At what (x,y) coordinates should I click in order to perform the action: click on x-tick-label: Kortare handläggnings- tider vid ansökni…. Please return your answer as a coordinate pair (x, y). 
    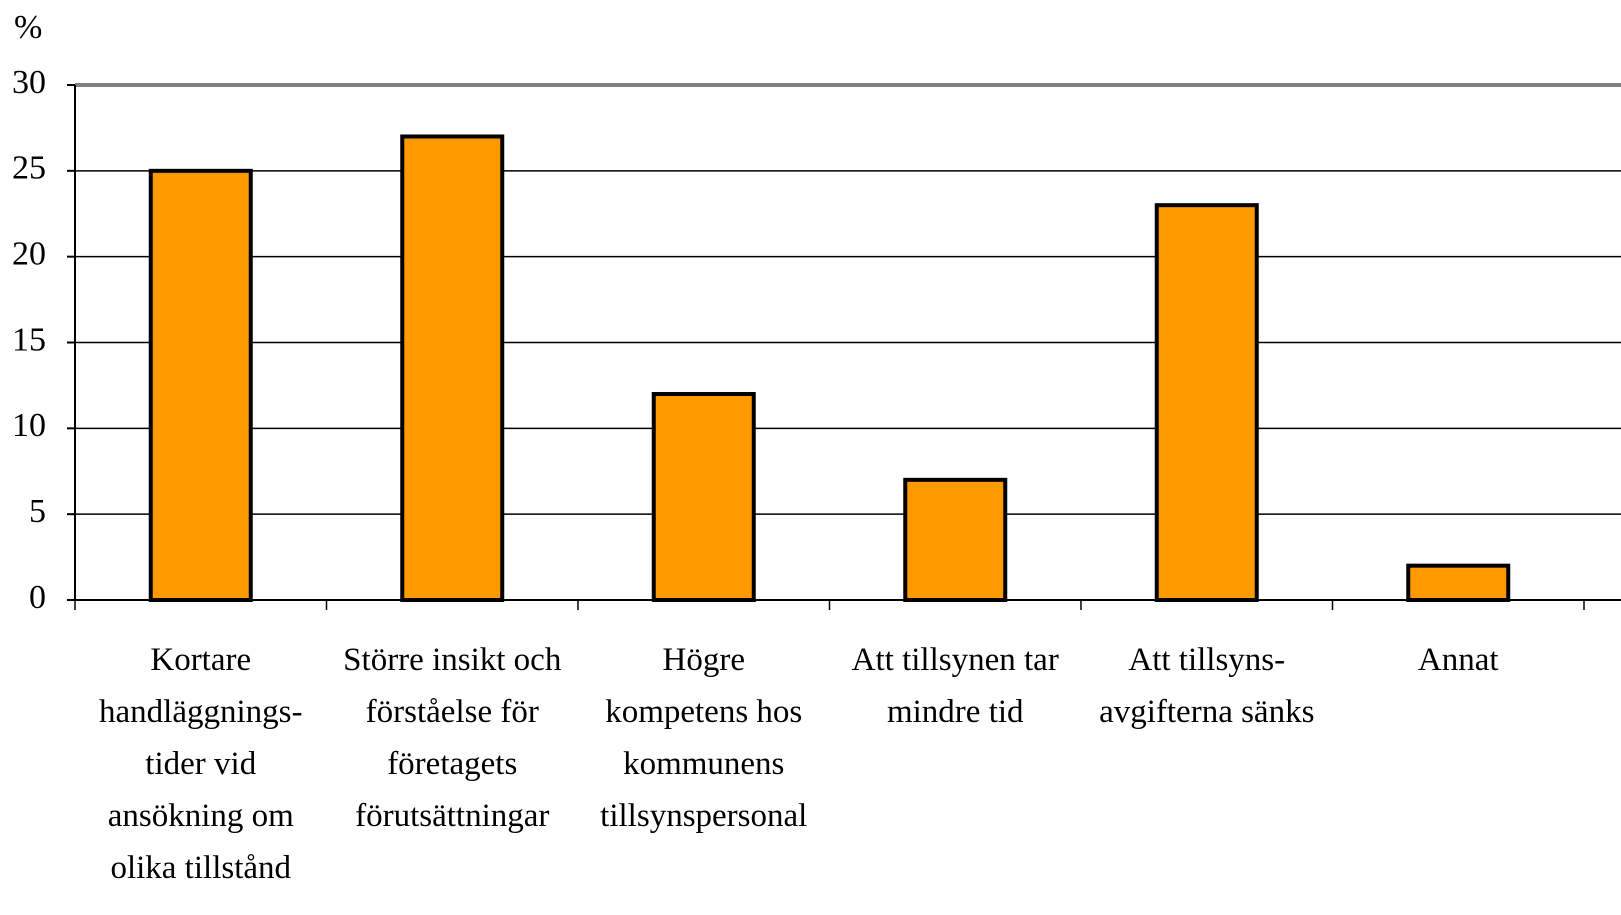
    Looking at the image, I should click on (201, 764).